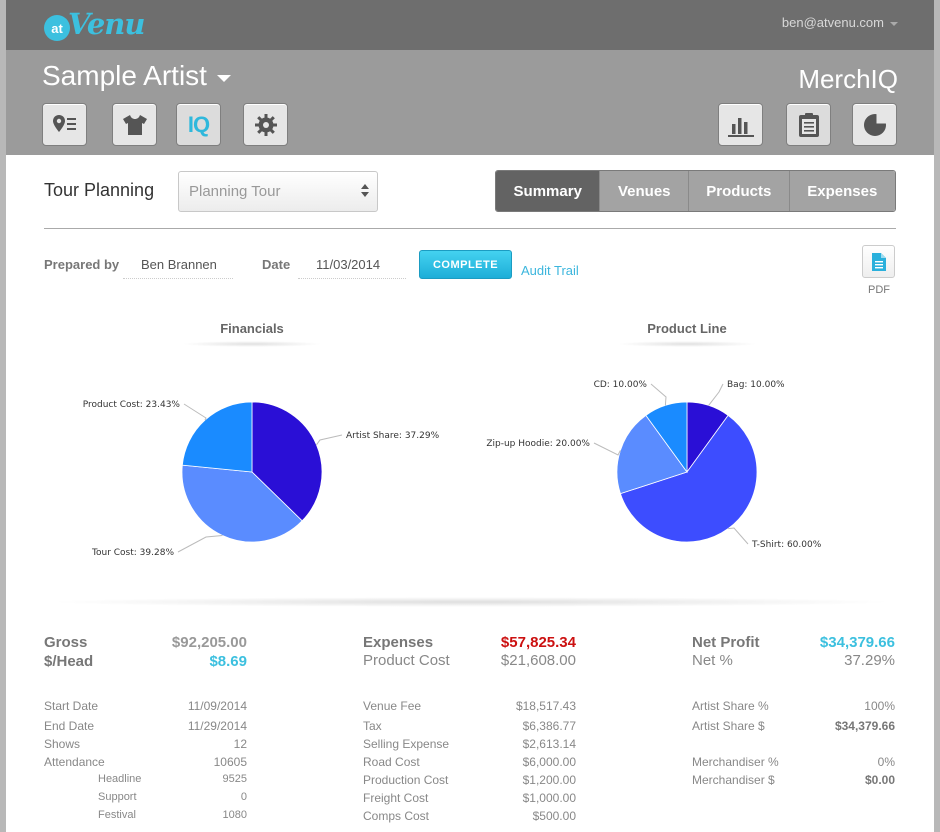 This screenshot has height=832, width=940. What do you see at coordinates (538, 642) in the screenshot?
I see `expenses-value: $57,825.34` at bounding box center [538, 642].